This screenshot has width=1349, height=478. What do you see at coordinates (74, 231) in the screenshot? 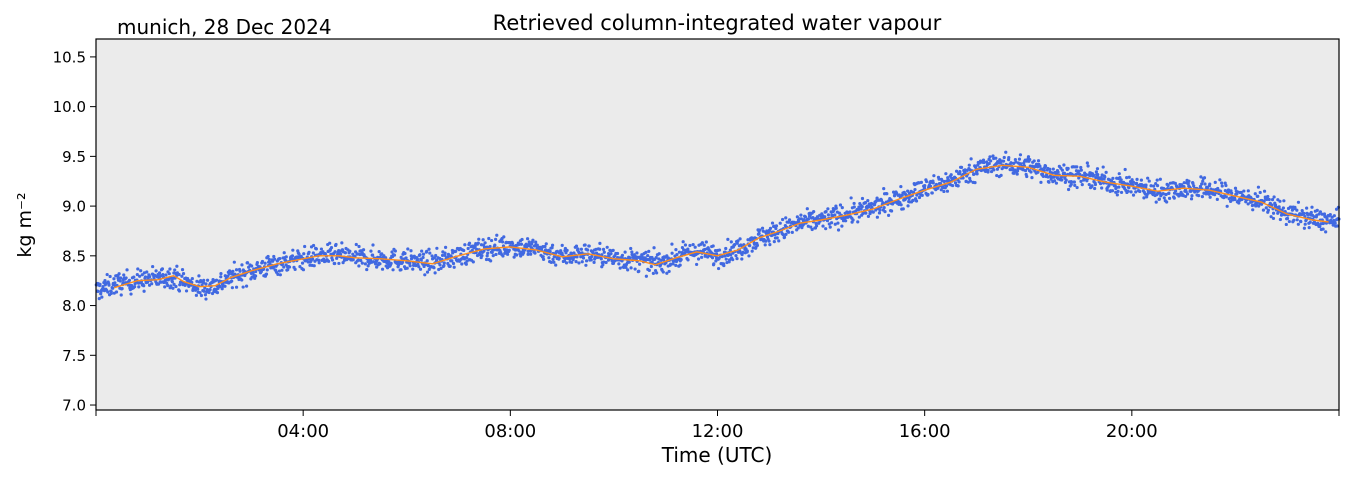
I see `y-axis: 7.0 7.5 8.0 8.5 9.0 9.5 10.0 10.5` at bounding box center [74, 231].